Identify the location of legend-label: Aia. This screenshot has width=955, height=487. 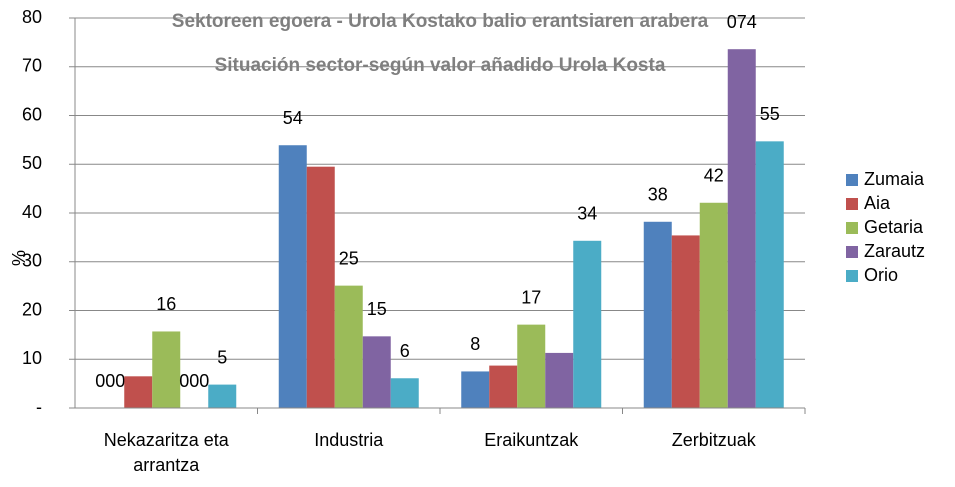
(877, 203).